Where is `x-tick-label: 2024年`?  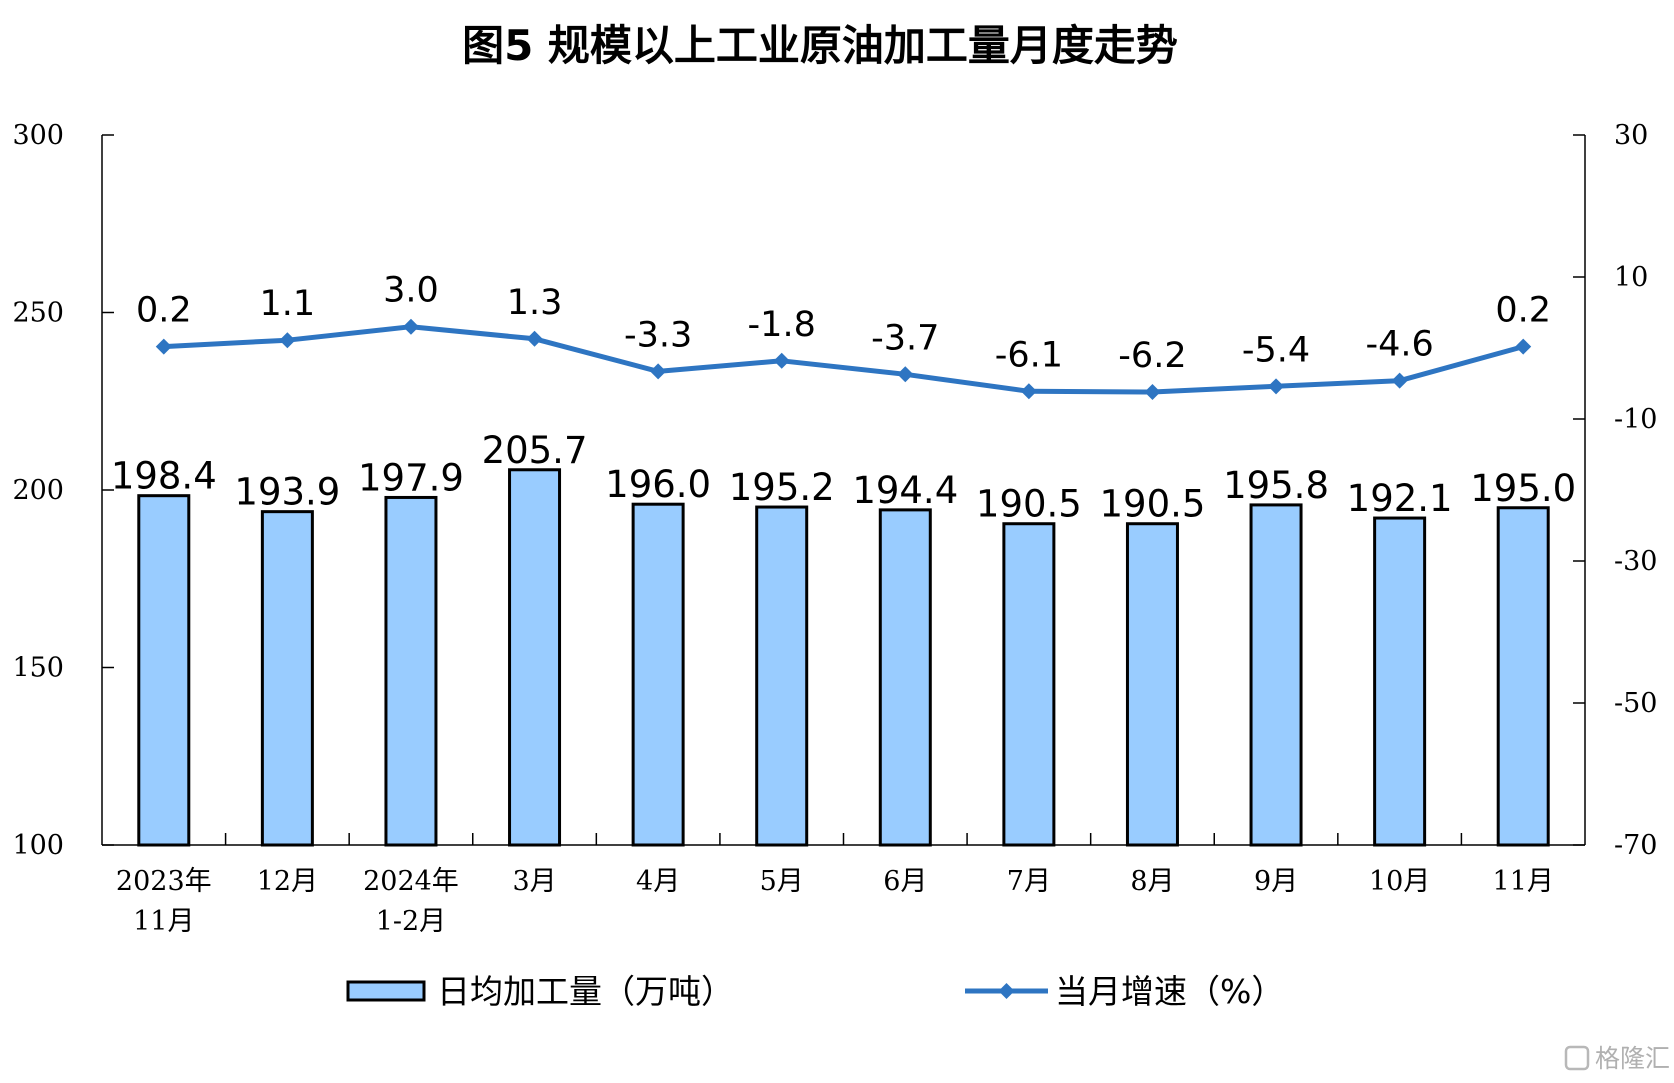 x-tick-label: 2024年 is located at coordinates (411, 881).